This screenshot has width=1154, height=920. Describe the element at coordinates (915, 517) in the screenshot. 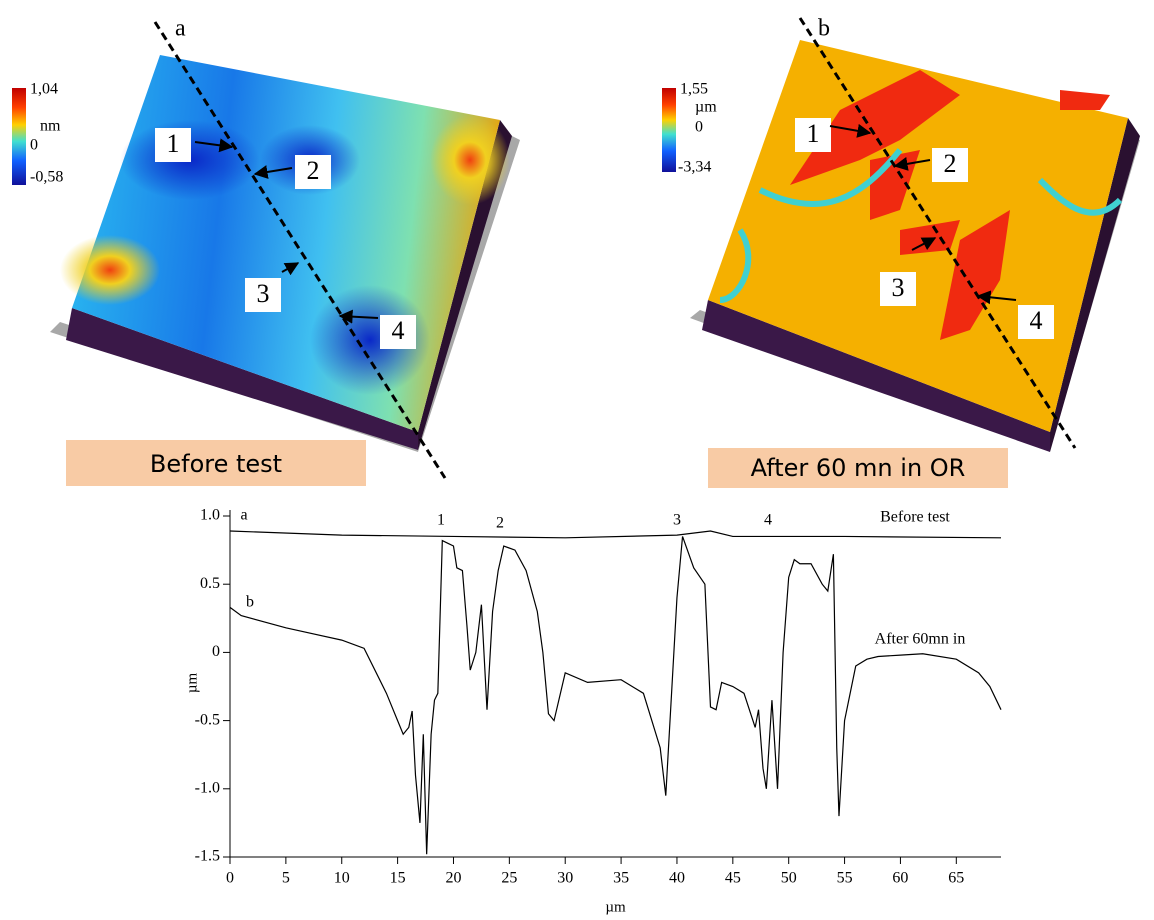

I see `series-label: Before test` at that location.